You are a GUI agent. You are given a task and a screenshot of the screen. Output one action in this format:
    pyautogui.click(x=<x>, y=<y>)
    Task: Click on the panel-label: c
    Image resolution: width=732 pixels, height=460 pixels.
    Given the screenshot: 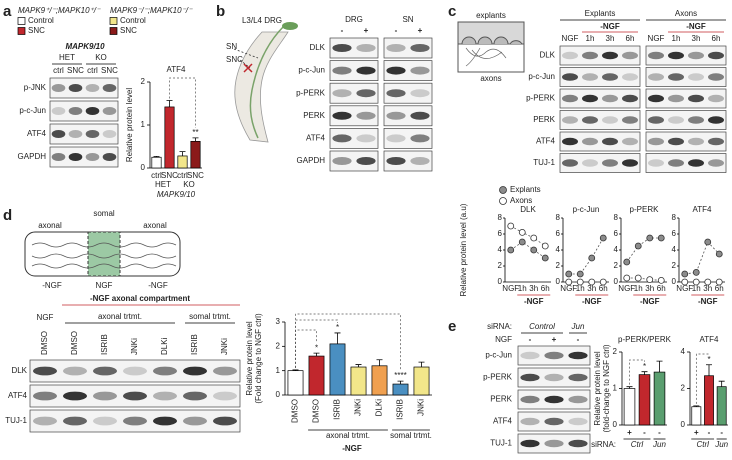 What is the action you would take?
    pyautogui.click(x=452, y=11)
    